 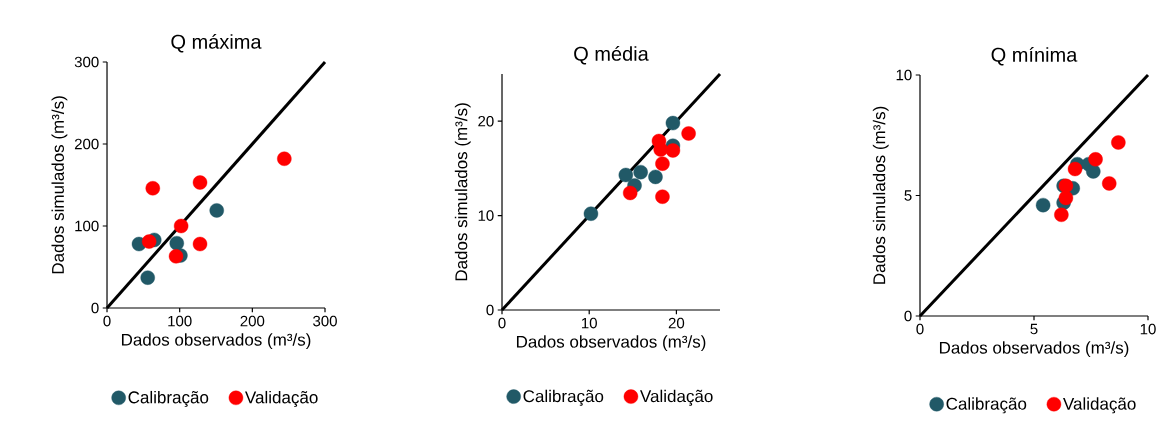 I want to click on y-tick-label: 20, so click(x=486, y=121).